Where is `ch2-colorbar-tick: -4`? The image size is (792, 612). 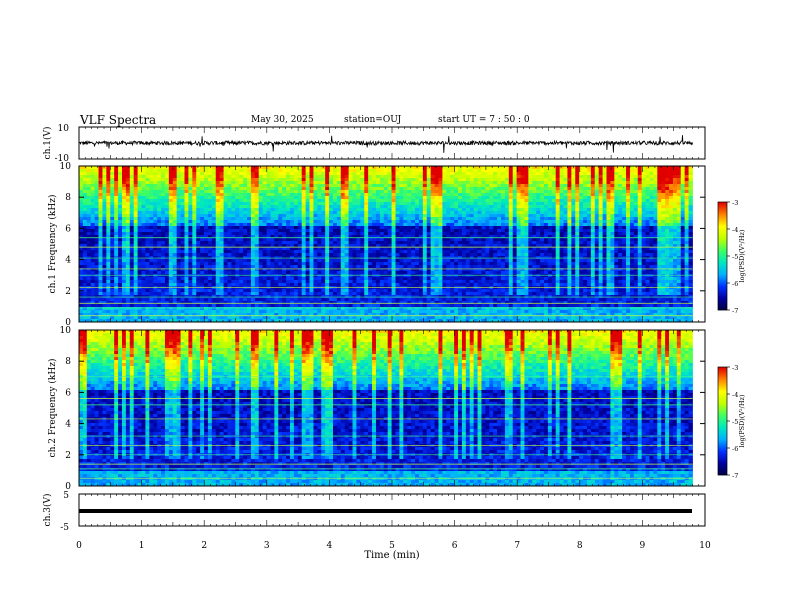
ch2-colorbar-tick: -4 is located at coordinates (735, 395).